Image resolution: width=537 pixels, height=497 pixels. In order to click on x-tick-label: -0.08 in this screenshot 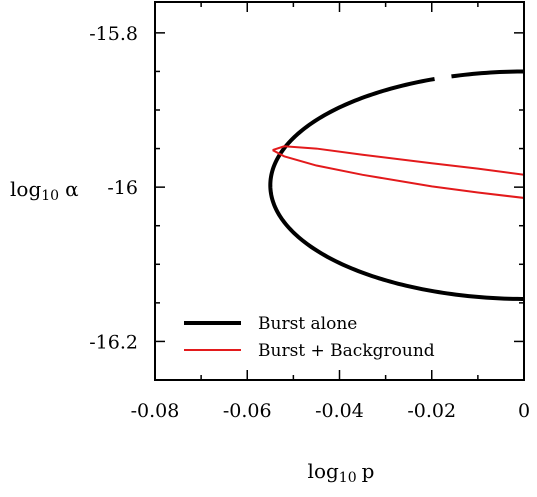, I will do `click(155, 411)`.